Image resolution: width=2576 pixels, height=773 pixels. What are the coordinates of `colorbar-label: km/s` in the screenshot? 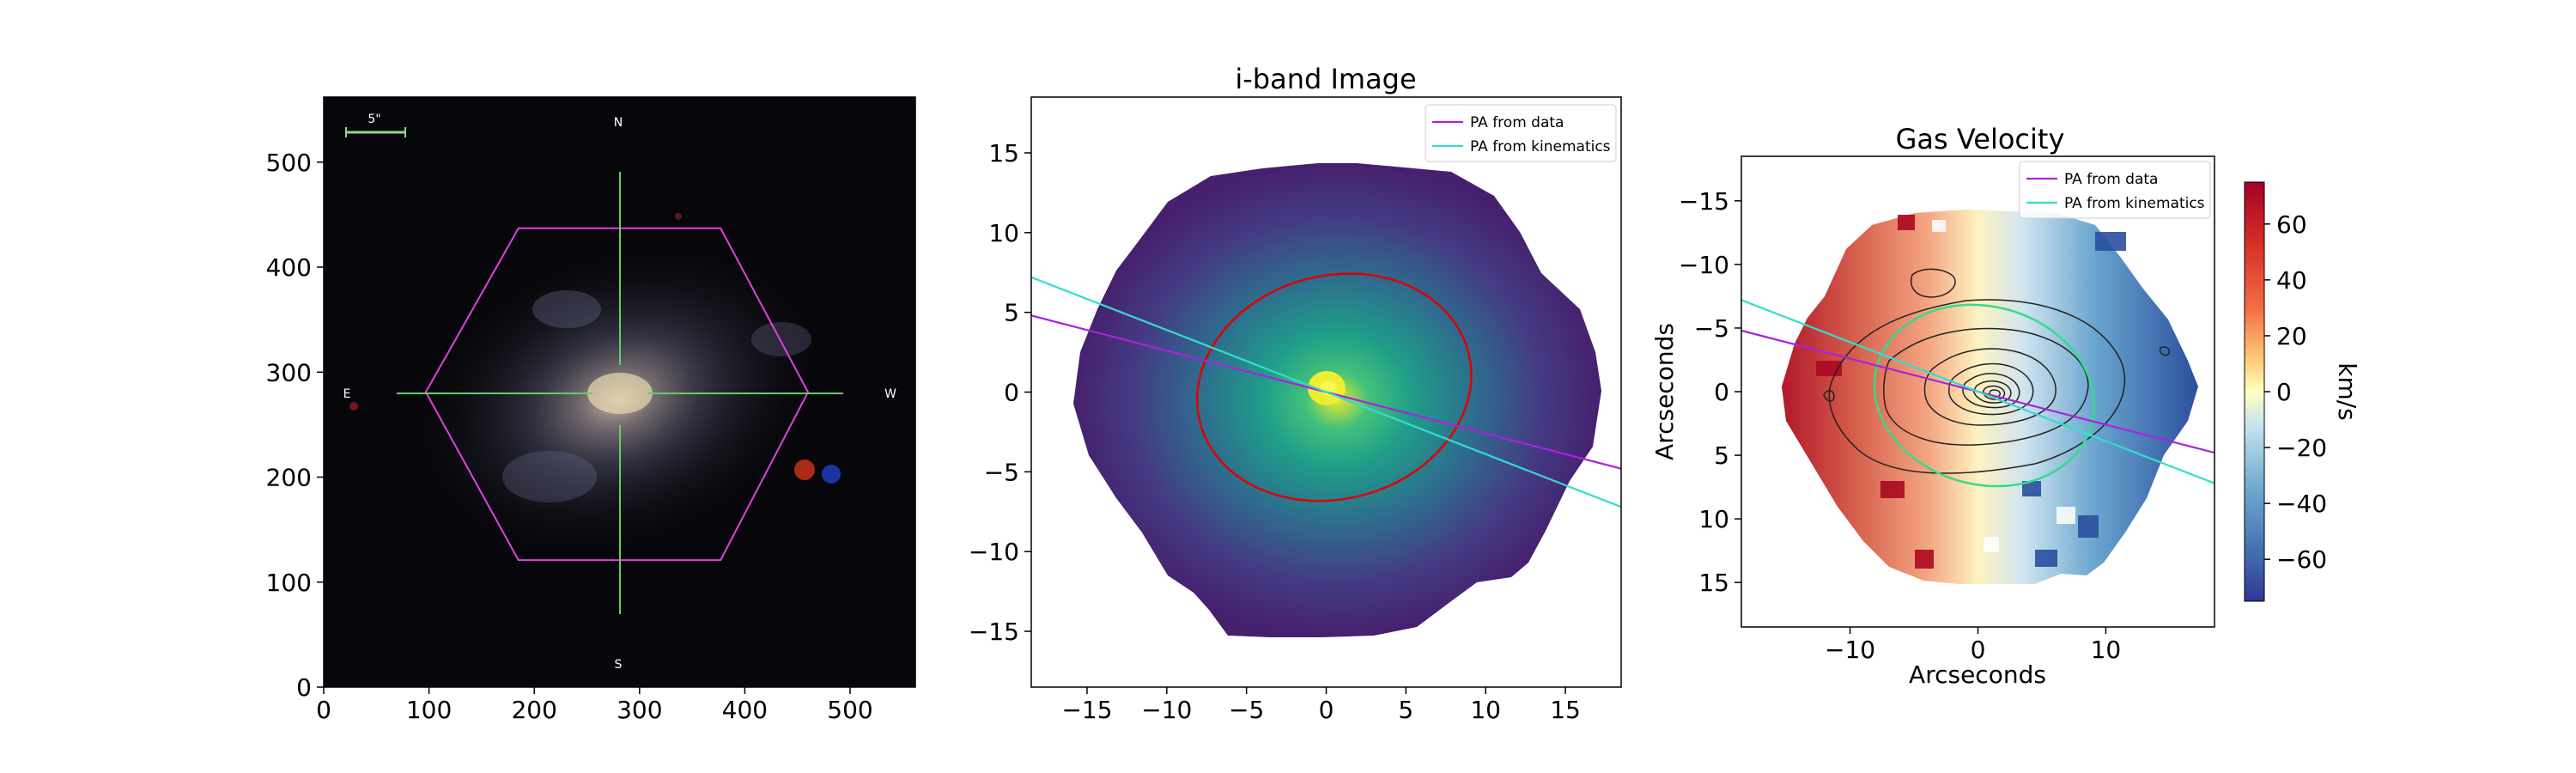 It's located at (2347, 391).